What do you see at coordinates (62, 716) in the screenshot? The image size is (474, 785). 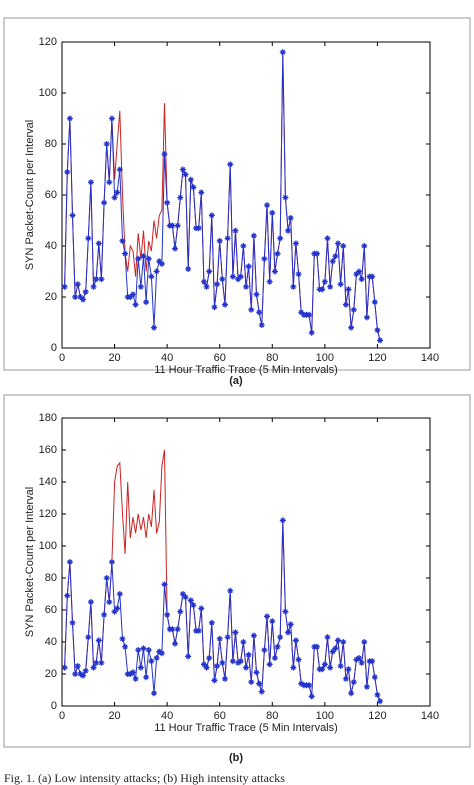 I see `x-tick-label: 0` at bounding box center [62, 716].